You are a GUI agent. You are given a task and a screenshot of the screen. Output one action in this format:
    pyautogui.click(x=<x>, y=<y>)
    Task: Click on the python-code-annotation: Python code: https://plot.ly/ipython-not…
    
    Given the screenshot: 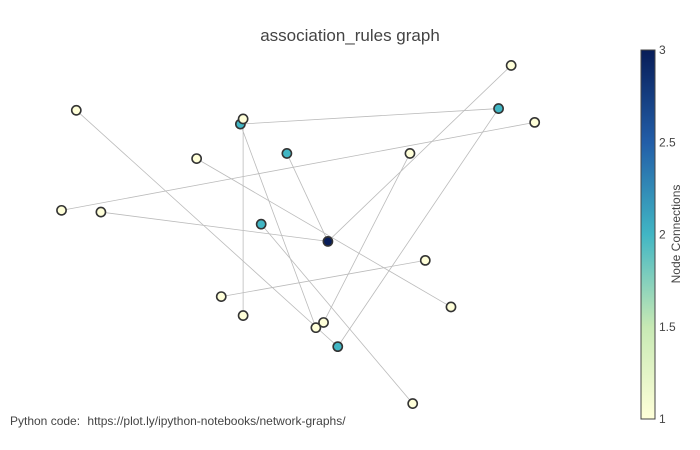 What is the action you would take?
    pyautogui.click(x=178, y=421)
    